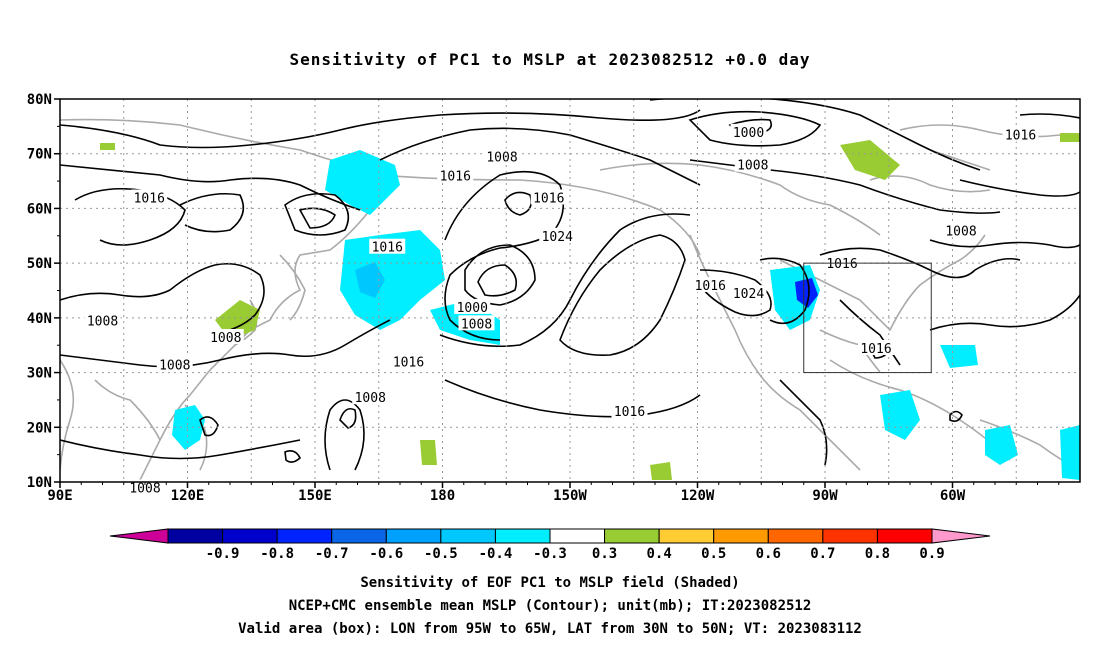 Image resolution: width=1100 pixels, height=650 pixels. What do you see at coordinates (223, 554) in the screenshot?
I see `colorbar-label: -0.9` at bounding box center [223, 554].